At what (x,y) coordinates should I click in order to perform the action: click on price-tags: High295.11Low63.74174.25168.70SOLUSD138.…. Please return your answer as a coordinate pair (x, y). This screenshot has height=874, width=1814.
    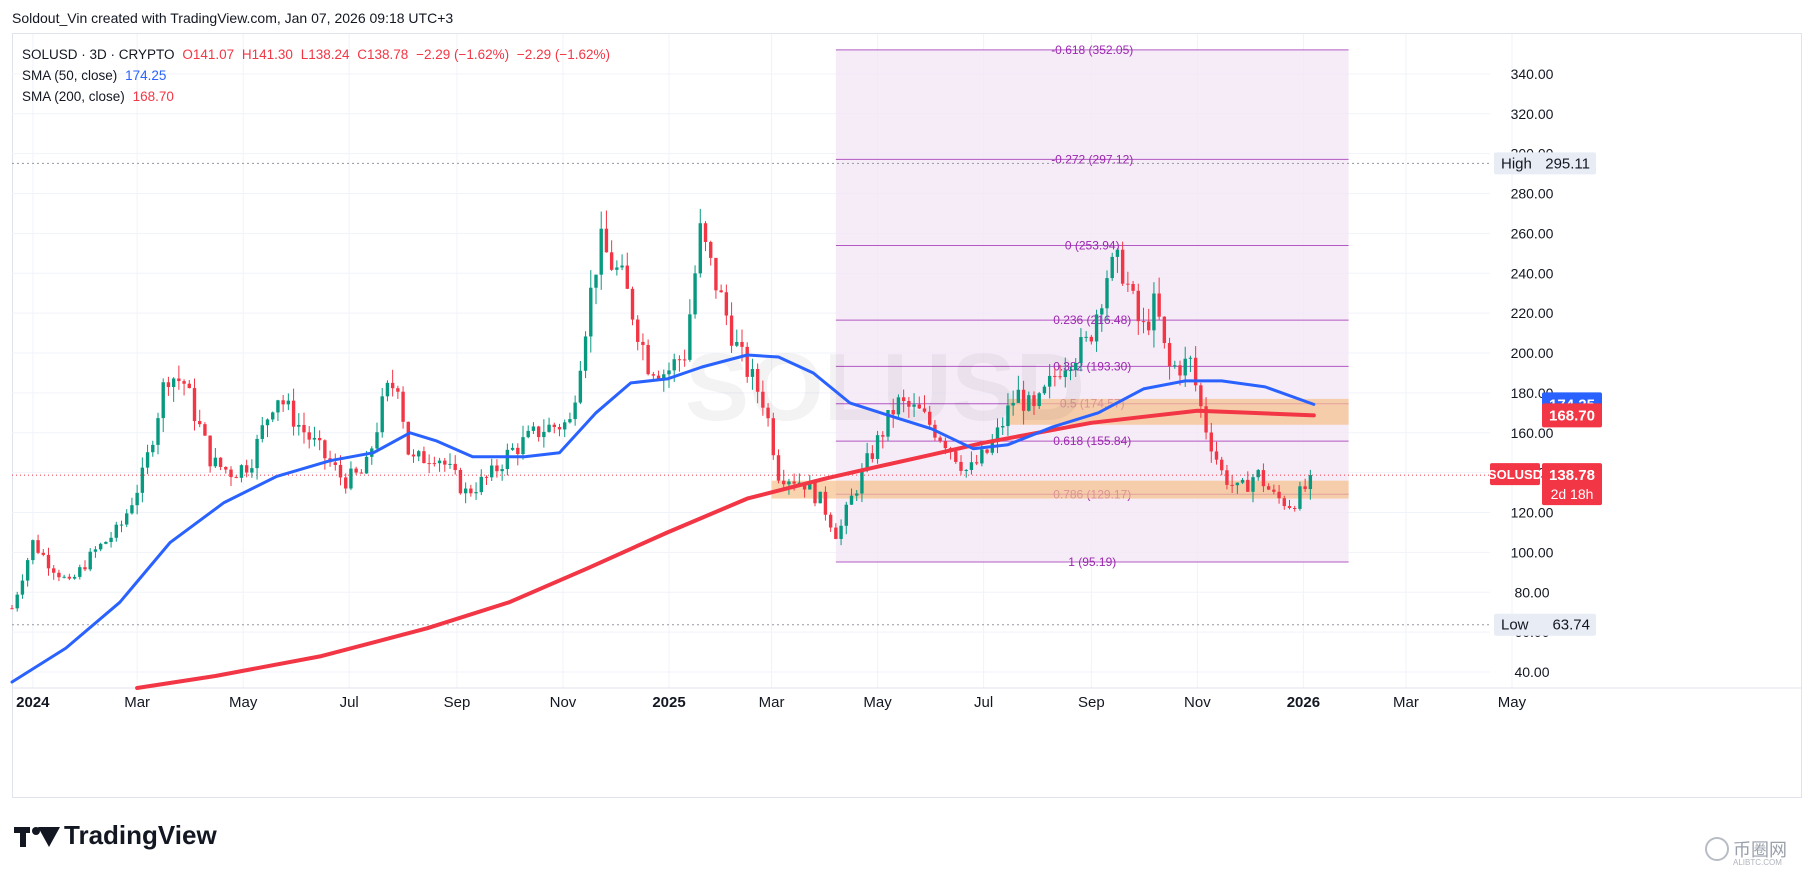
    Looking at the image, I should click on (1545, 394).